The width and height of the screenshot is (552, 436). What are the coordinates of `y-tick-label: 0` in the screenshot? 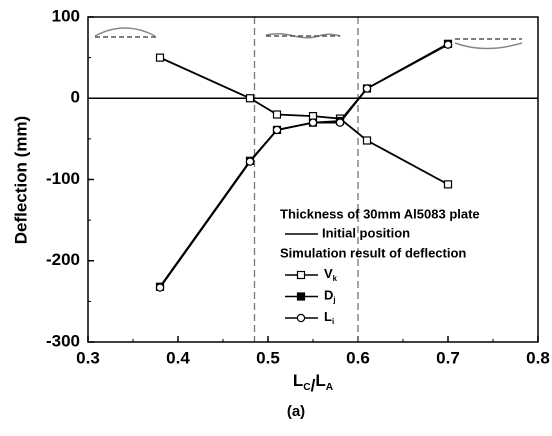 It's located at (75, 97).